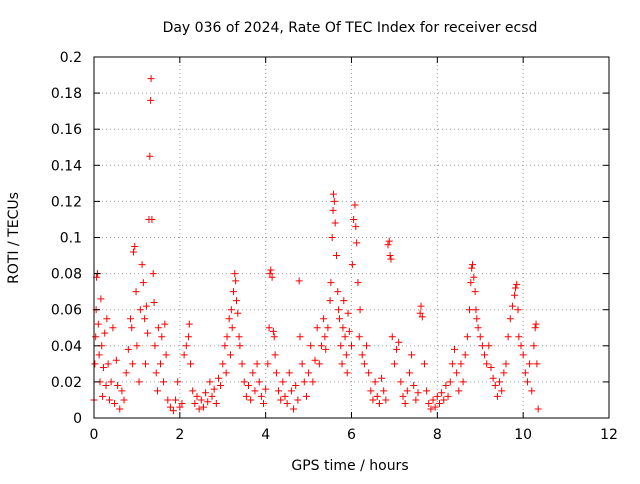 The height and width of the screenshot is (484, 640). What do you see at coordinates (66, 275) in the screenshot?
I see `y-tick-label: 0.08` at bounding box center [66, 275].